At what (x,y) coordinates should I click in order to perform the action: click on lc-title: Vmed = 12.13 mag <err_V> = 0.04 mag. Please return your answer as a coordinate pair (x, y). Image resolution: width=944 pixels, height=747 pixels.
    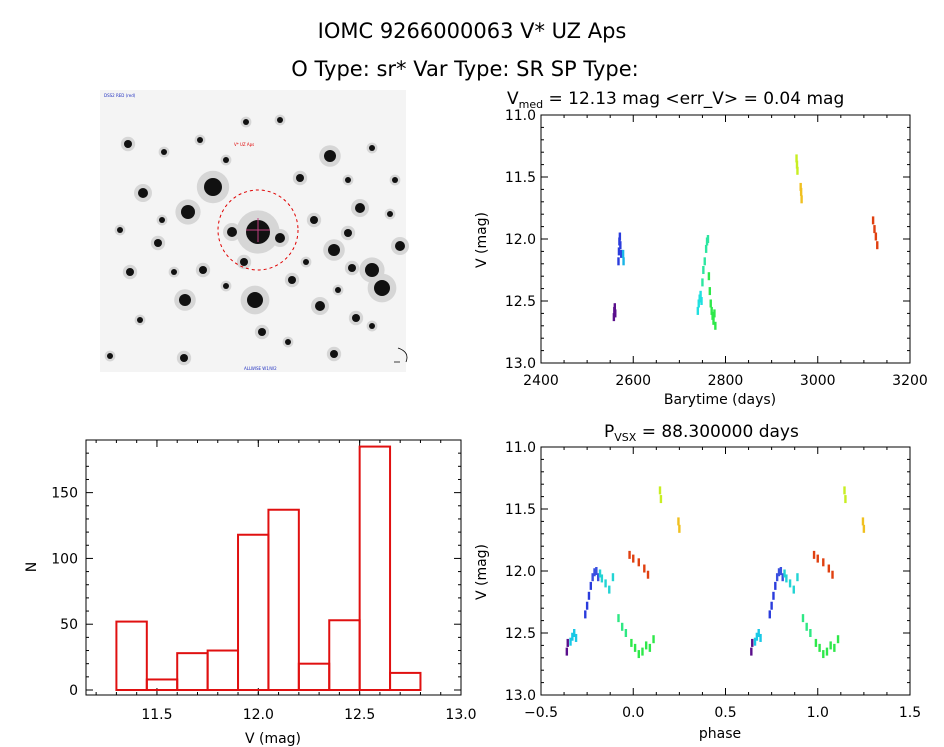
    Looking at the image, I should click on (675, 100).